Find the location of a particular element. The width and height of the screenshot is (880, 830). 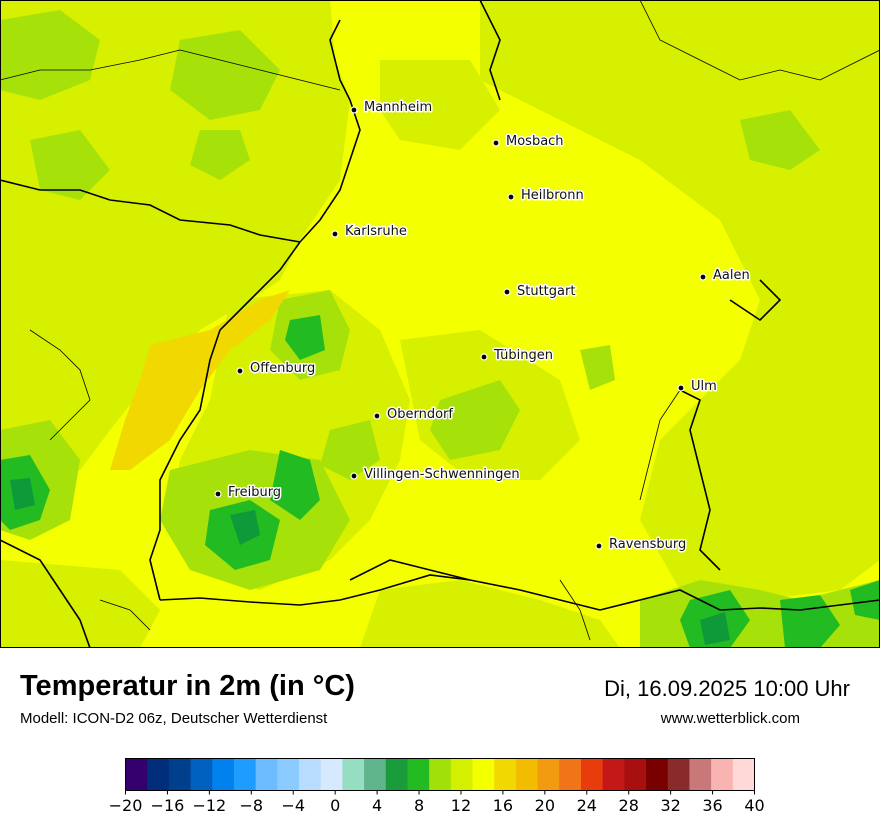

city-villingen-schwenningen: Villingen-Schwenningen is located at coordinates (435, 475).